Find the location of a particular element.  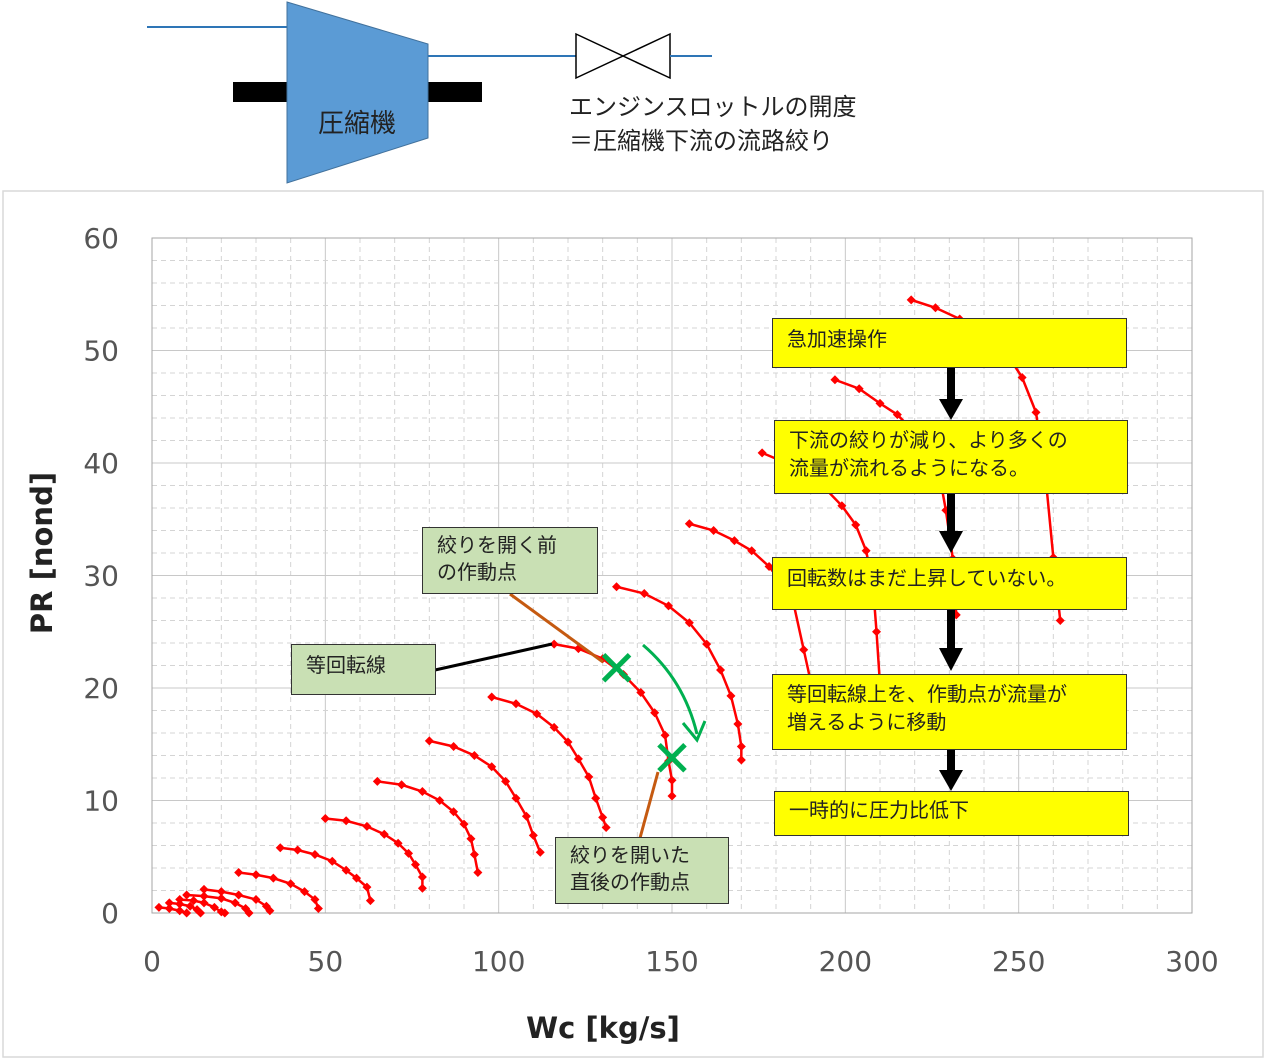

shaft-left is located at coordinates (261, 92).